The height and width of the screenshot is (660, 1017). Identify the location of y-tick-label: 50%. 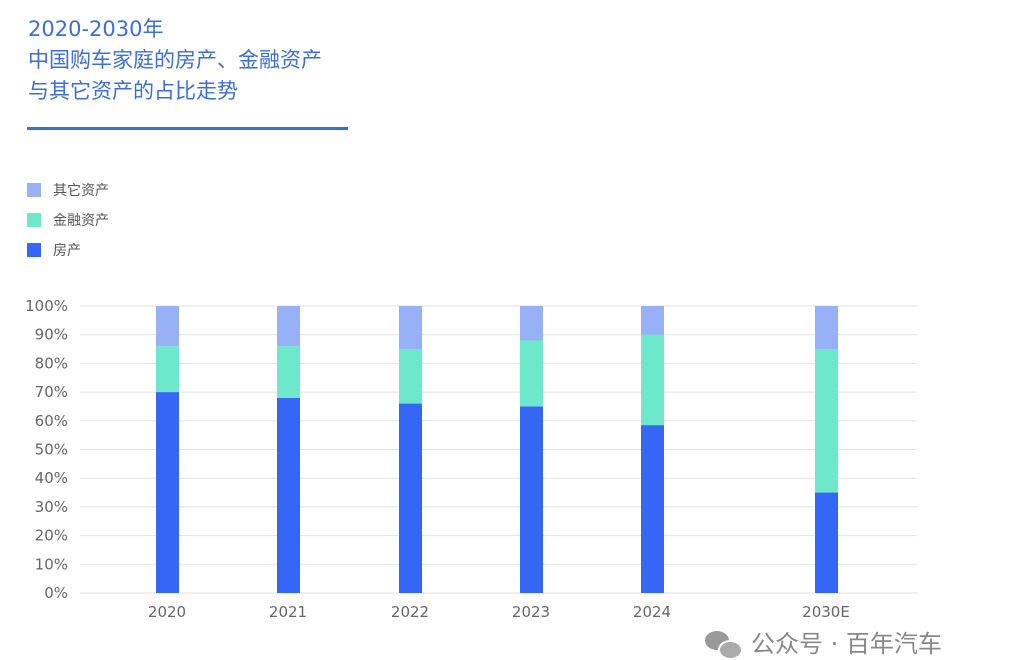
(51, 450).